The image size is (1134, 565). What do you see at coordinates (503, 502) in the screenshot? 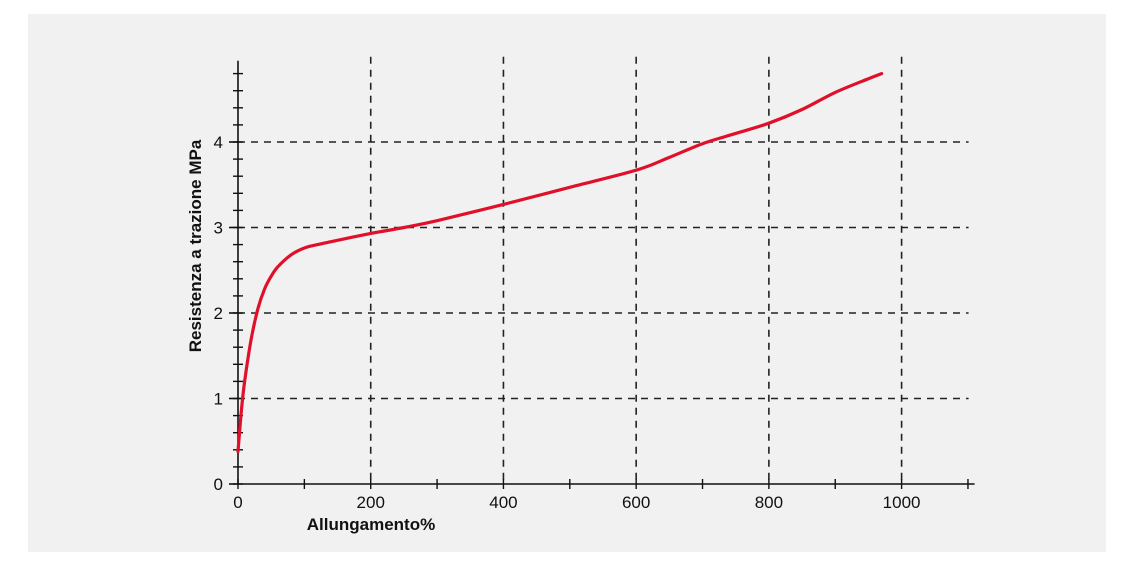
I see `x-tick-label: 400` at bounding box center [503, 502].